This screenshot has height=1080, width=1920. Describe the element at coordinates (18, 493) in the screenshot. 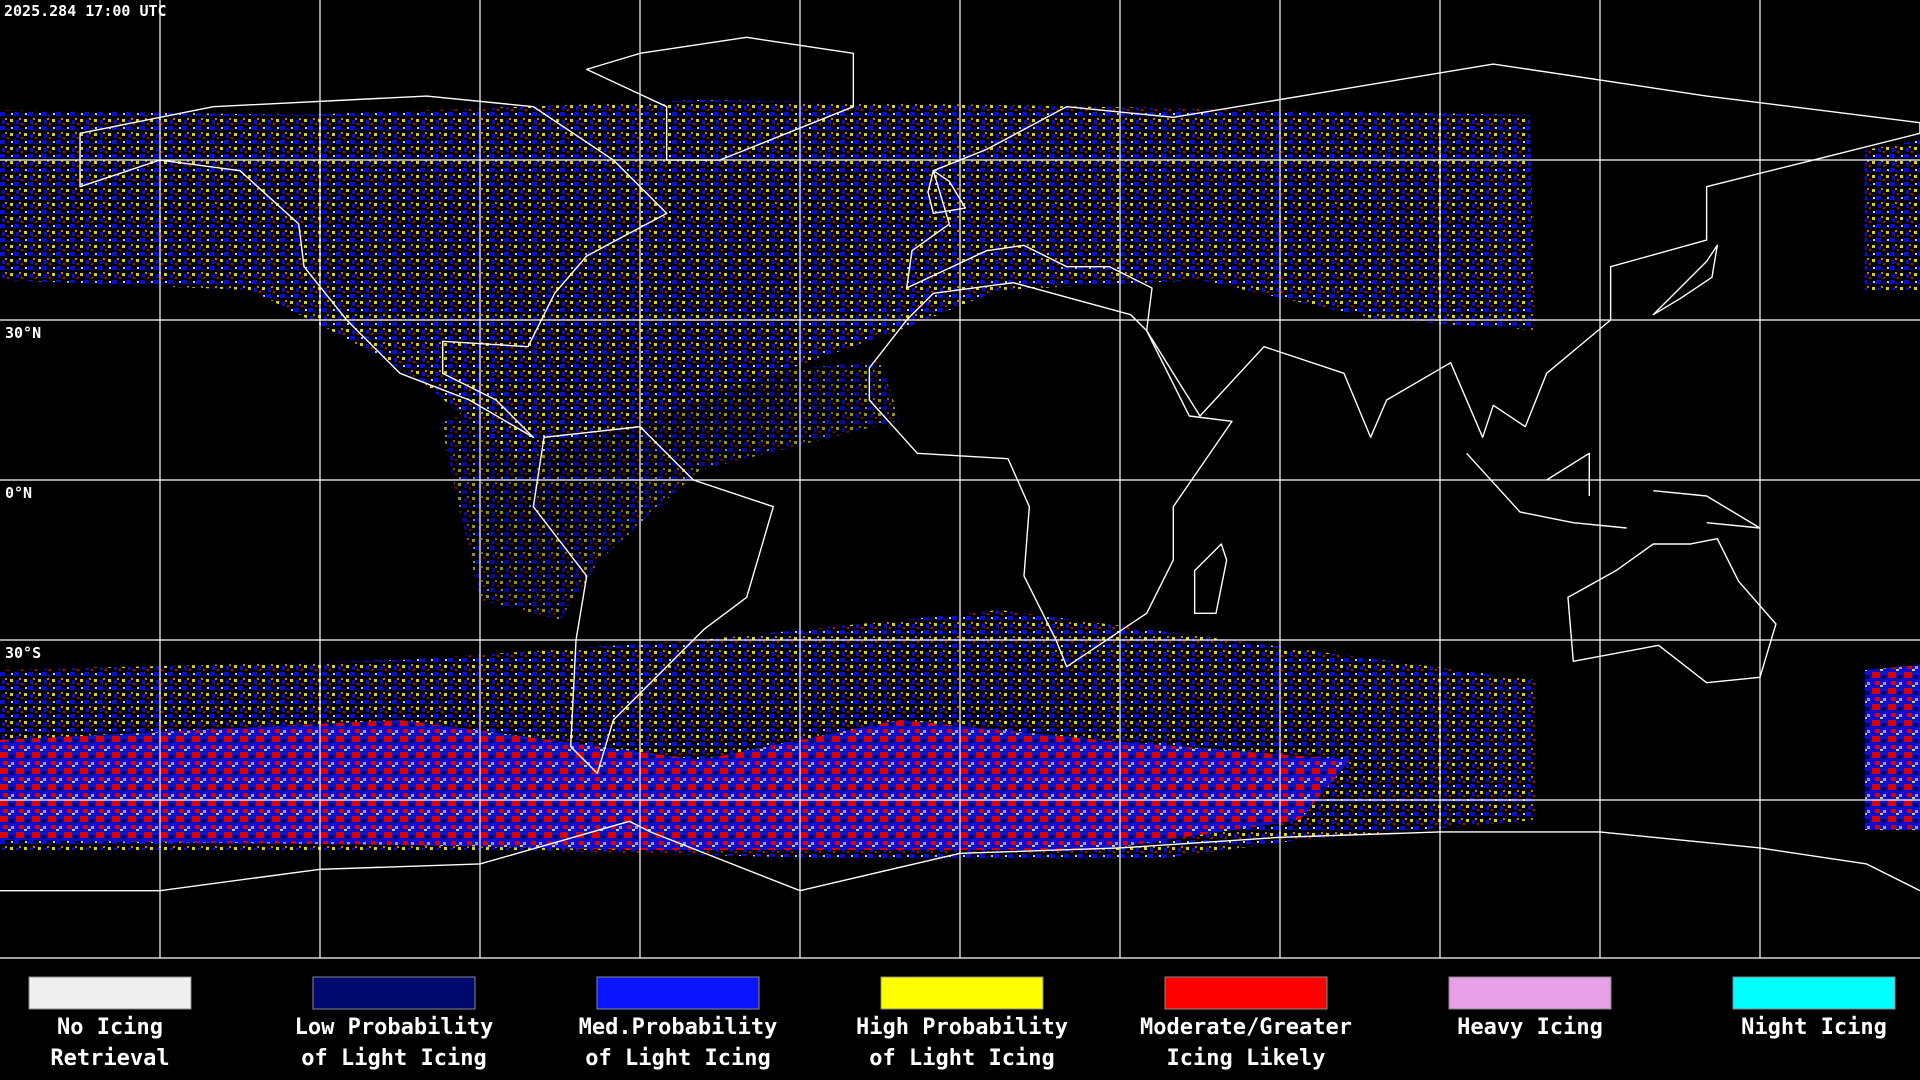

I see `latitude-label: 0°N` at that location.